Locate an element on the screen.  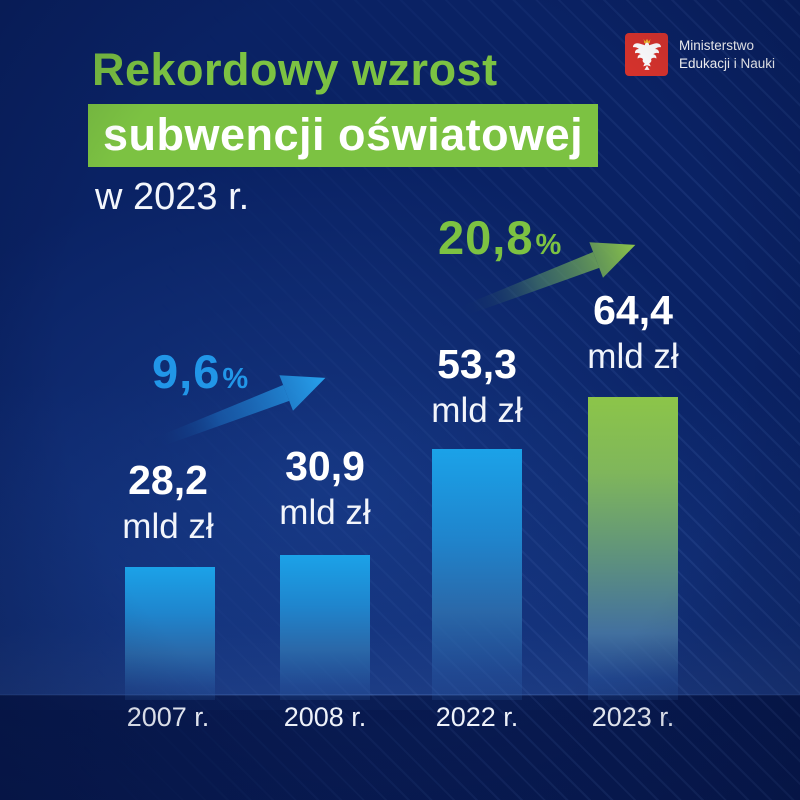
value-number: 30,9 is located at coordinates (325, 466).